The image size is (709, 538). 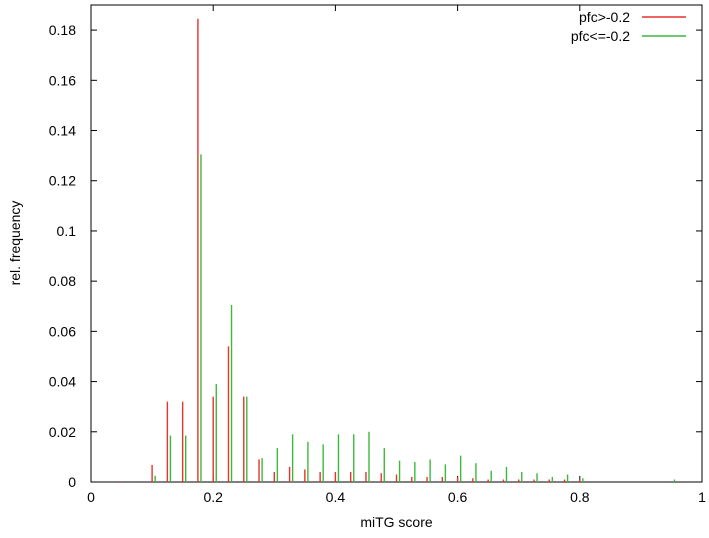 I want to click on x-tick-label: 0.8, so click(x=580, y=497).